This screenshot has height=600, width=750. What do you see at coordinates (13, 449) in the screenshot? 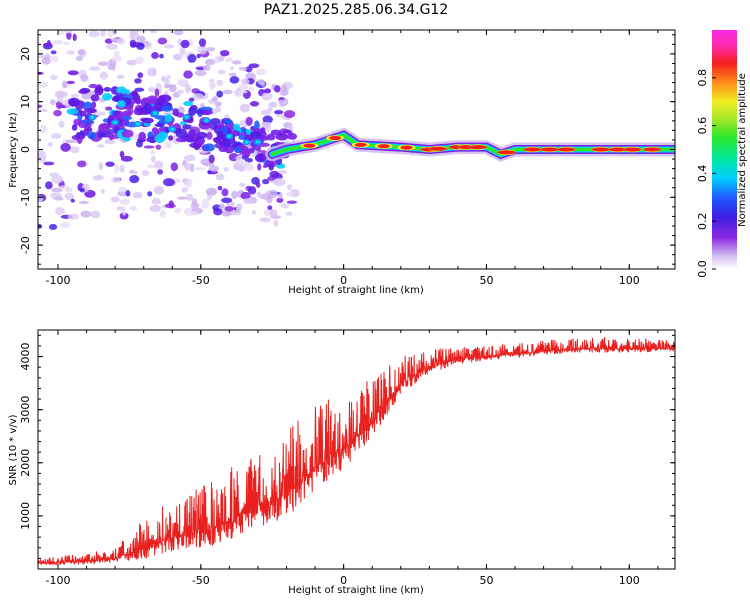
I see `snr-y-label: SNR (10 * v/v)` at bounding box center [13, 449].